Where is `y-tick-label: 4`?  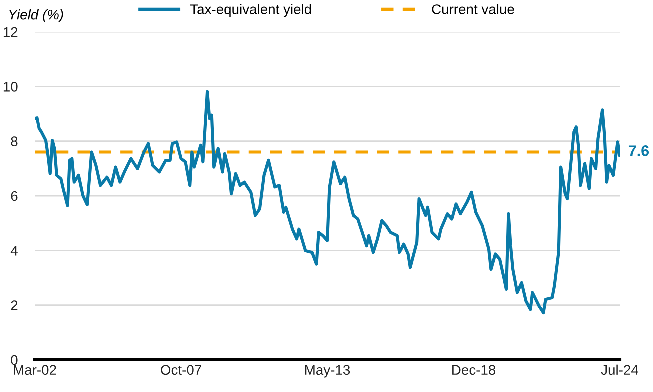
y-tick-label: 4 is located at coordinates (14, 251).